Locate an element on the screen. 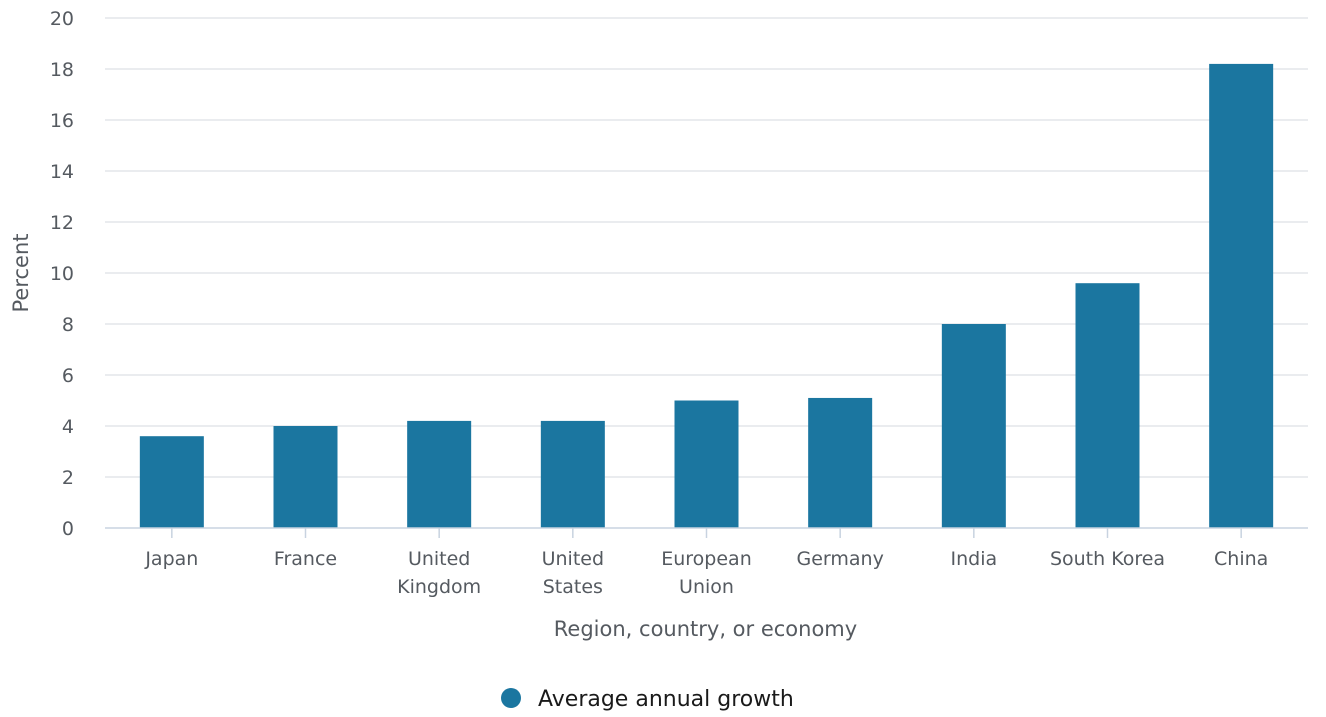 The width and height of the screenshot is (1326, 717). bar-united-states is located at coordinates (572, 474).